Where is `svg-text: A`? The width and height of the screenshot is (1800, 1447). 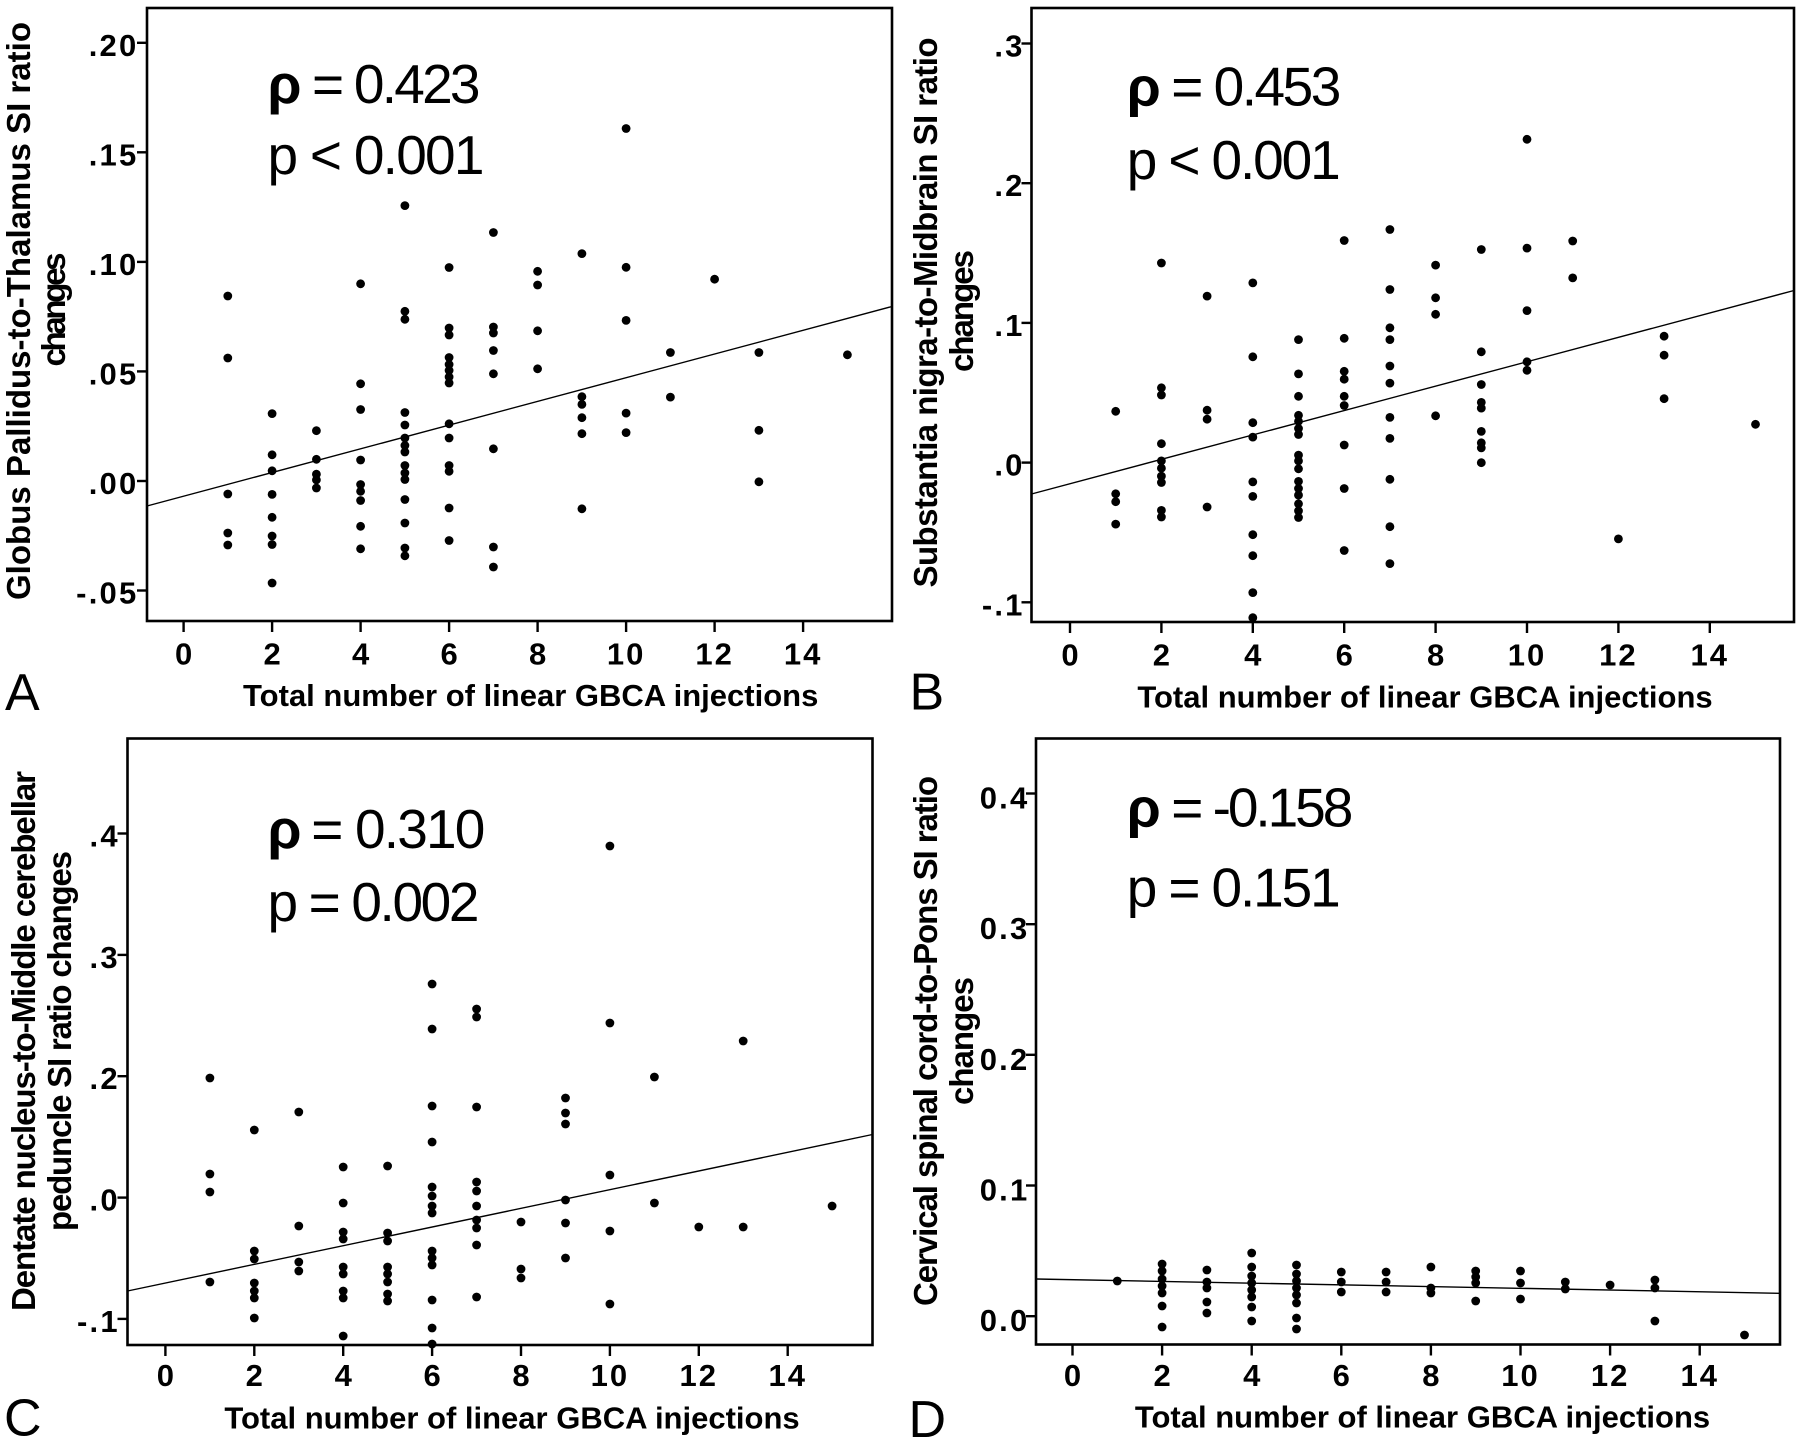 svg-text: A is located at coordinates (22, 693).